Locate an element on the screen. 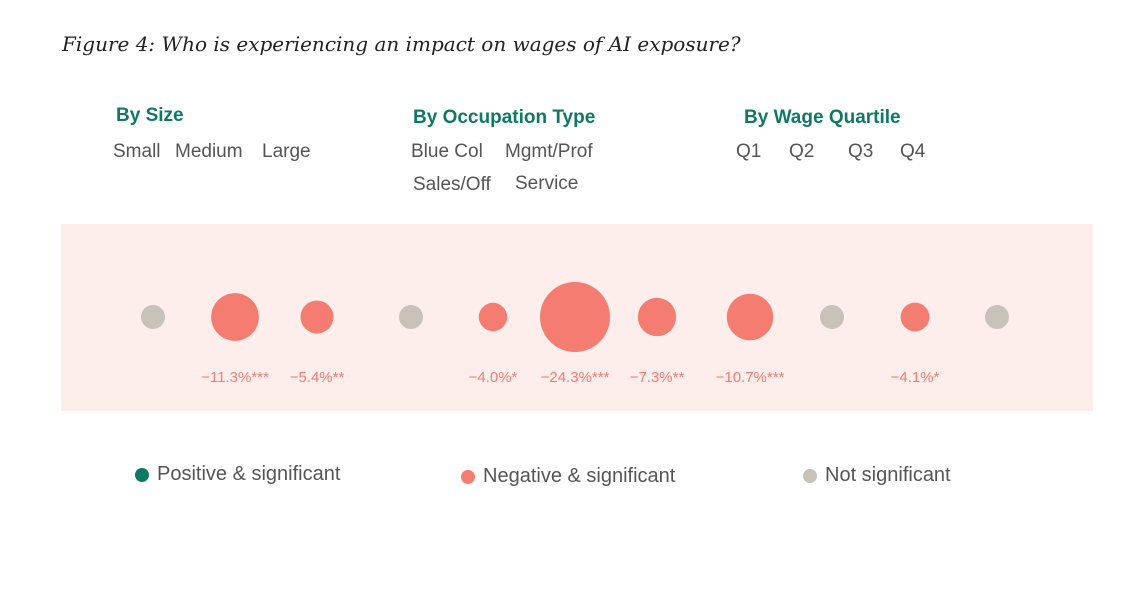 This screenshot has height=614, width=1126. category-label-q3: Q3 is located at coordinates (861, 151).